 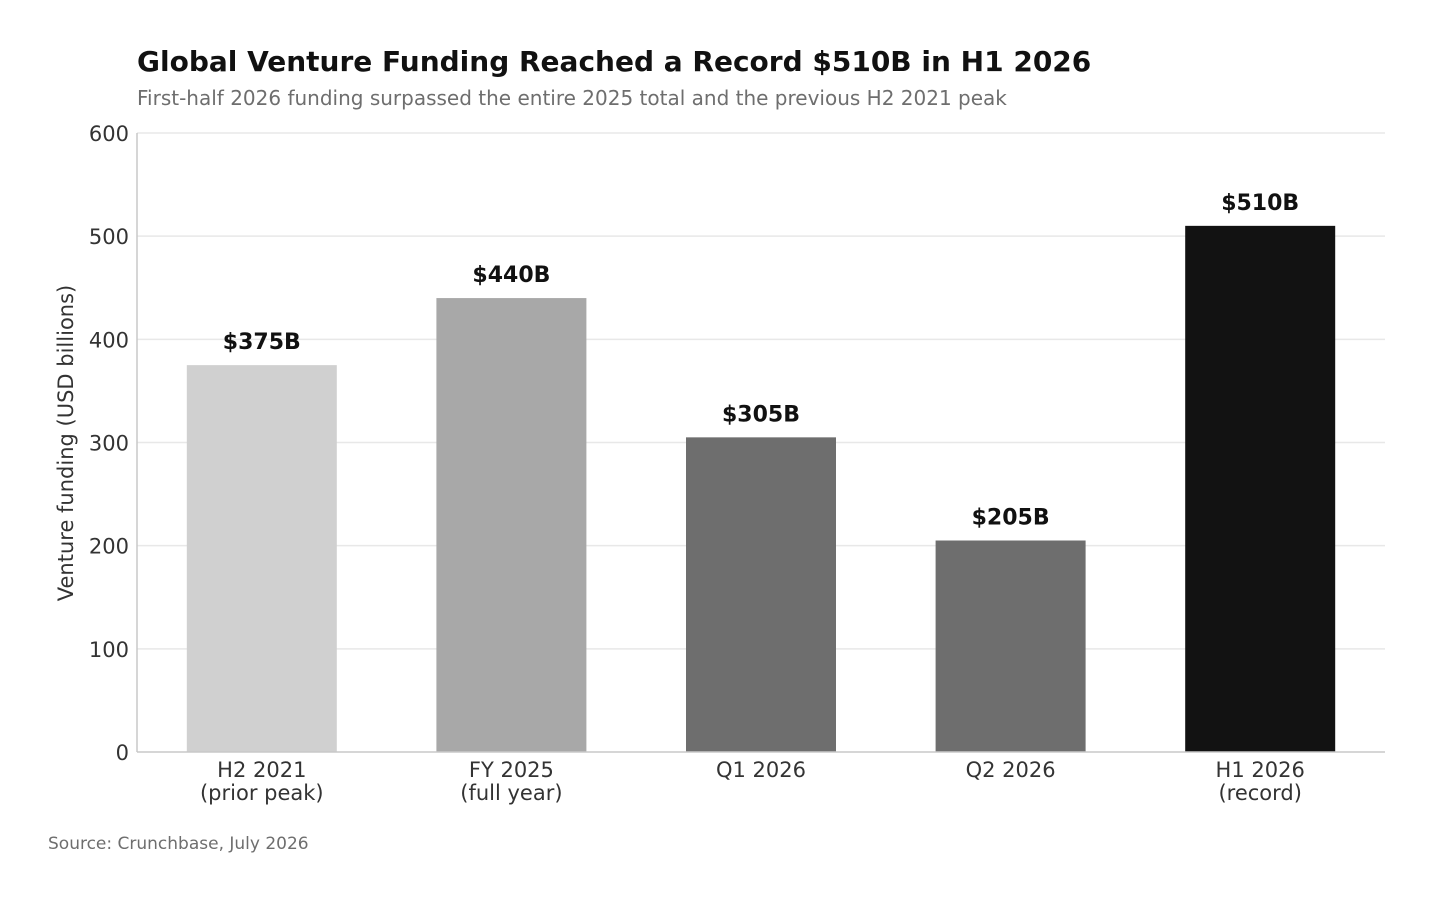 What do you see at coordinates (1260, 770) in the screenshot?
I see `x-tick-label: H1 2026` at bounding box center [1260, 770].